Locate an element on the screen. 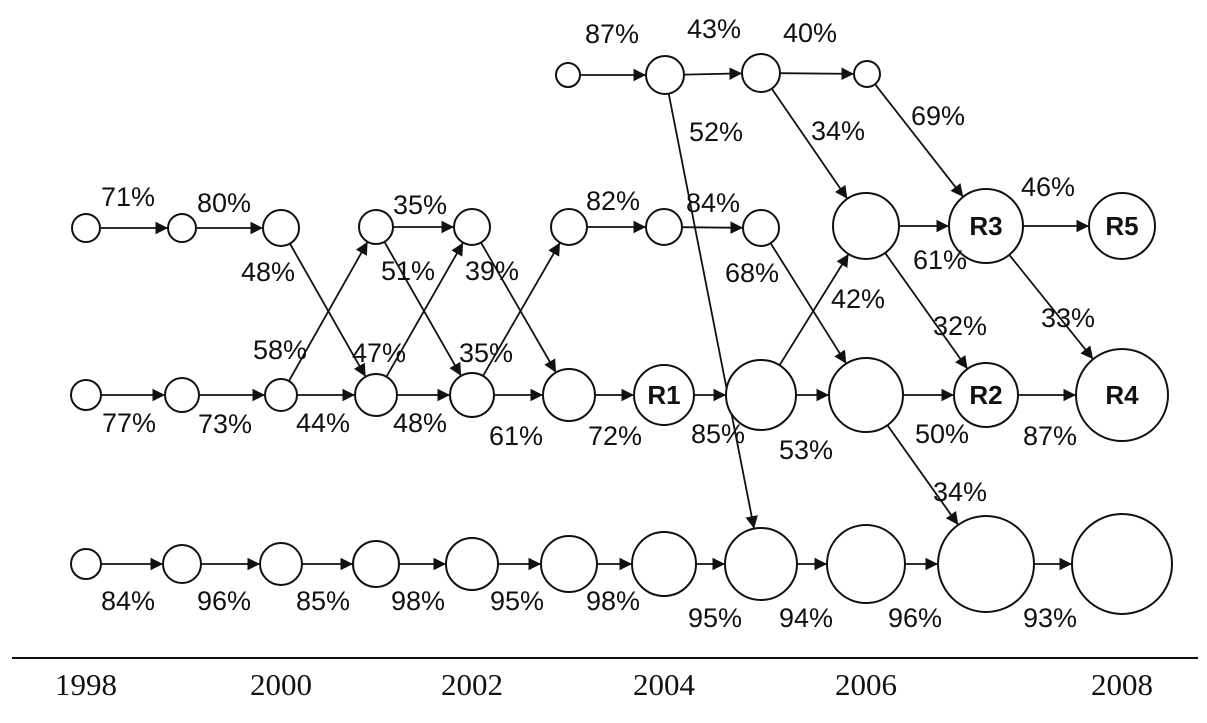  node-b0 is located at coordinates (86, 228).